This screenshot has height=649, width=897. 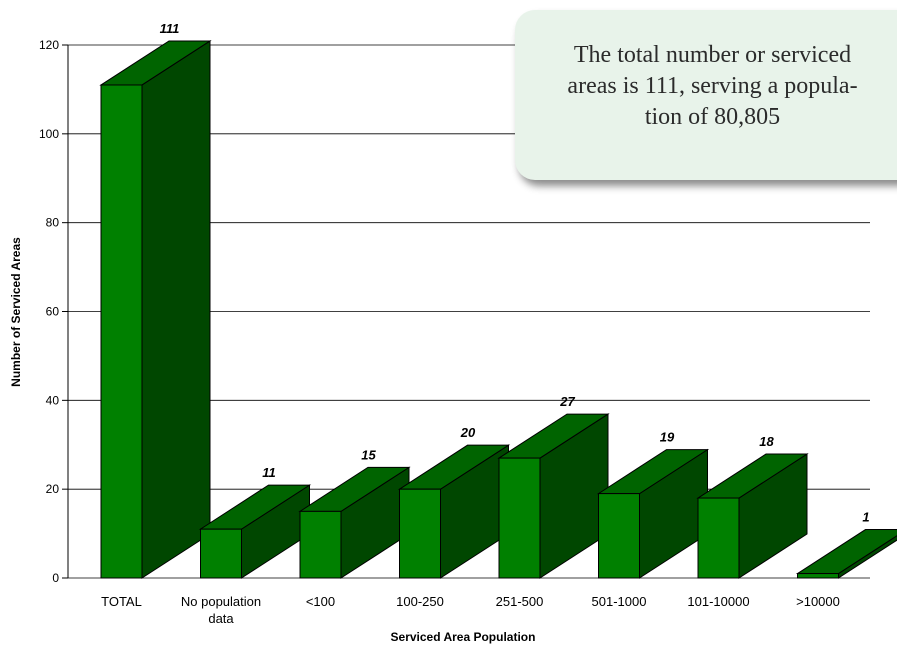 What do you see at coordinates (619, 601) in the screenshot?
I see `x-tick-label: 501-1000` at bounding box center [619, 601].